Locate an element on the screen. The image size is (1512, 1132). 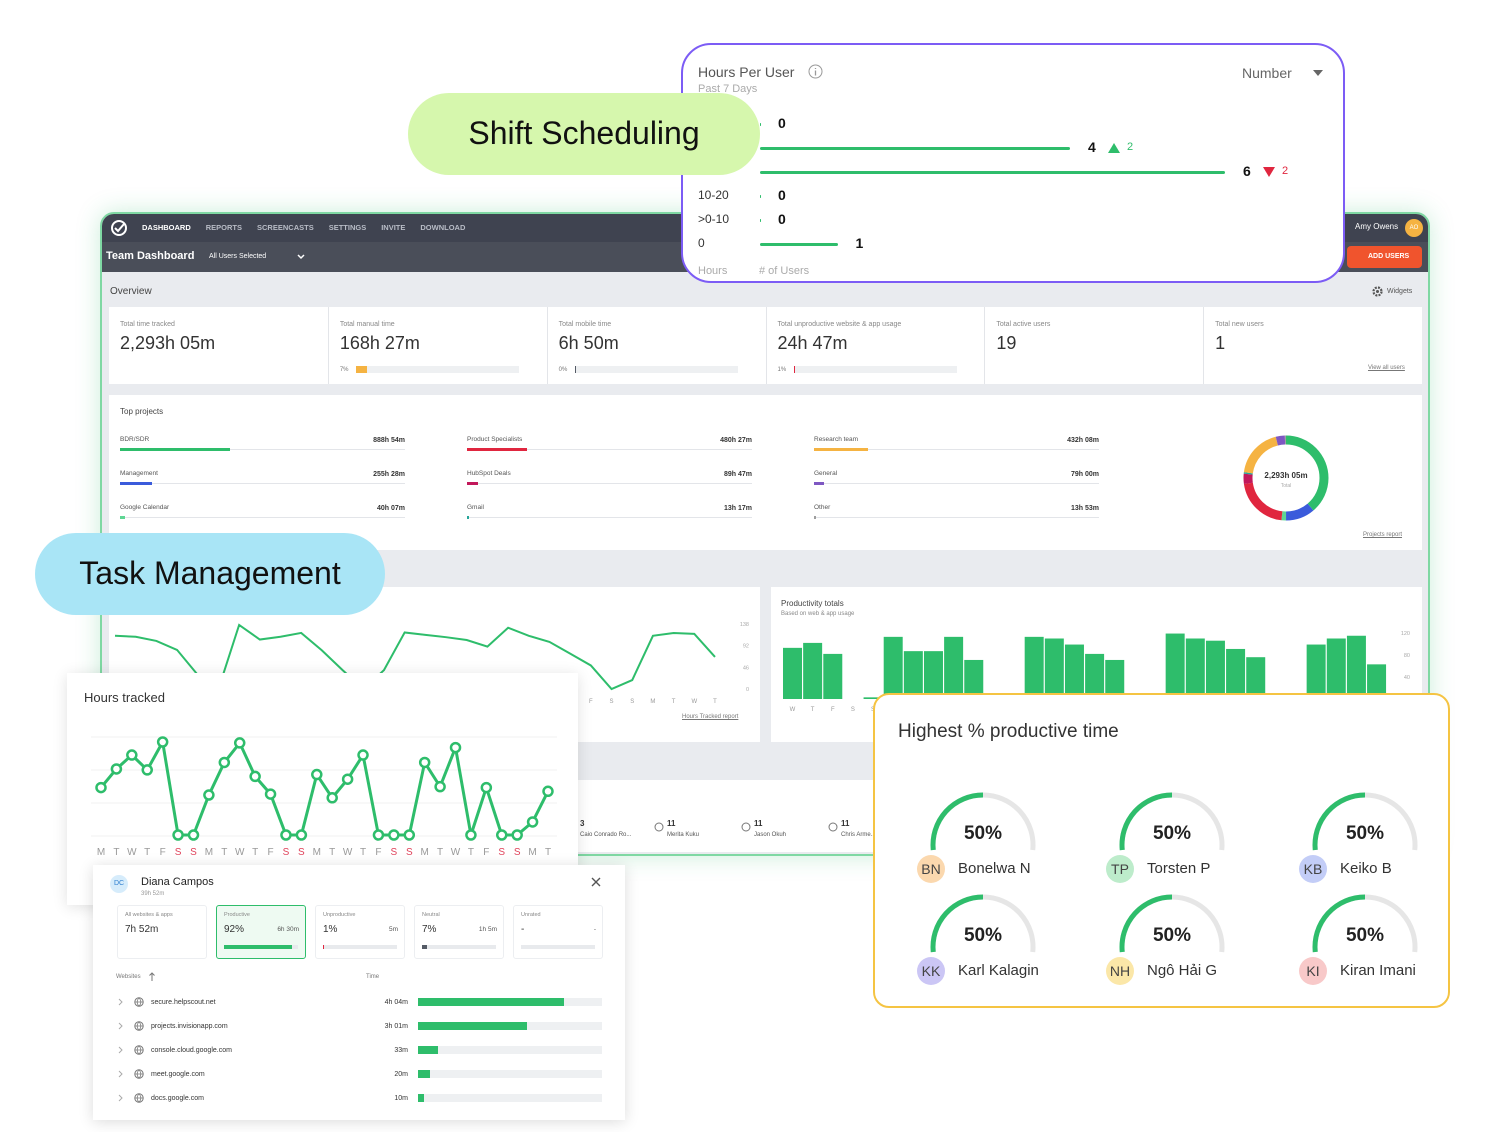
usage-bar is located at coordinates (425, 947).